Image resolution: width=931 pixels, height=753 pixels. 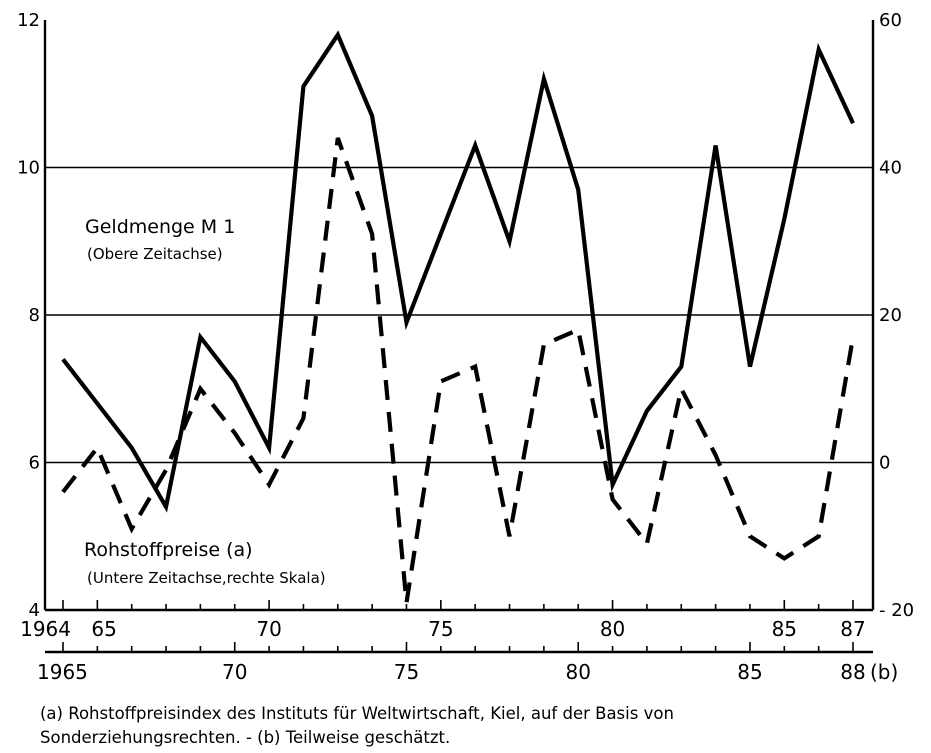 I want to click on upper-time-axis: 1964 65 70 75 80 85 87, so click(x=443, y=620).